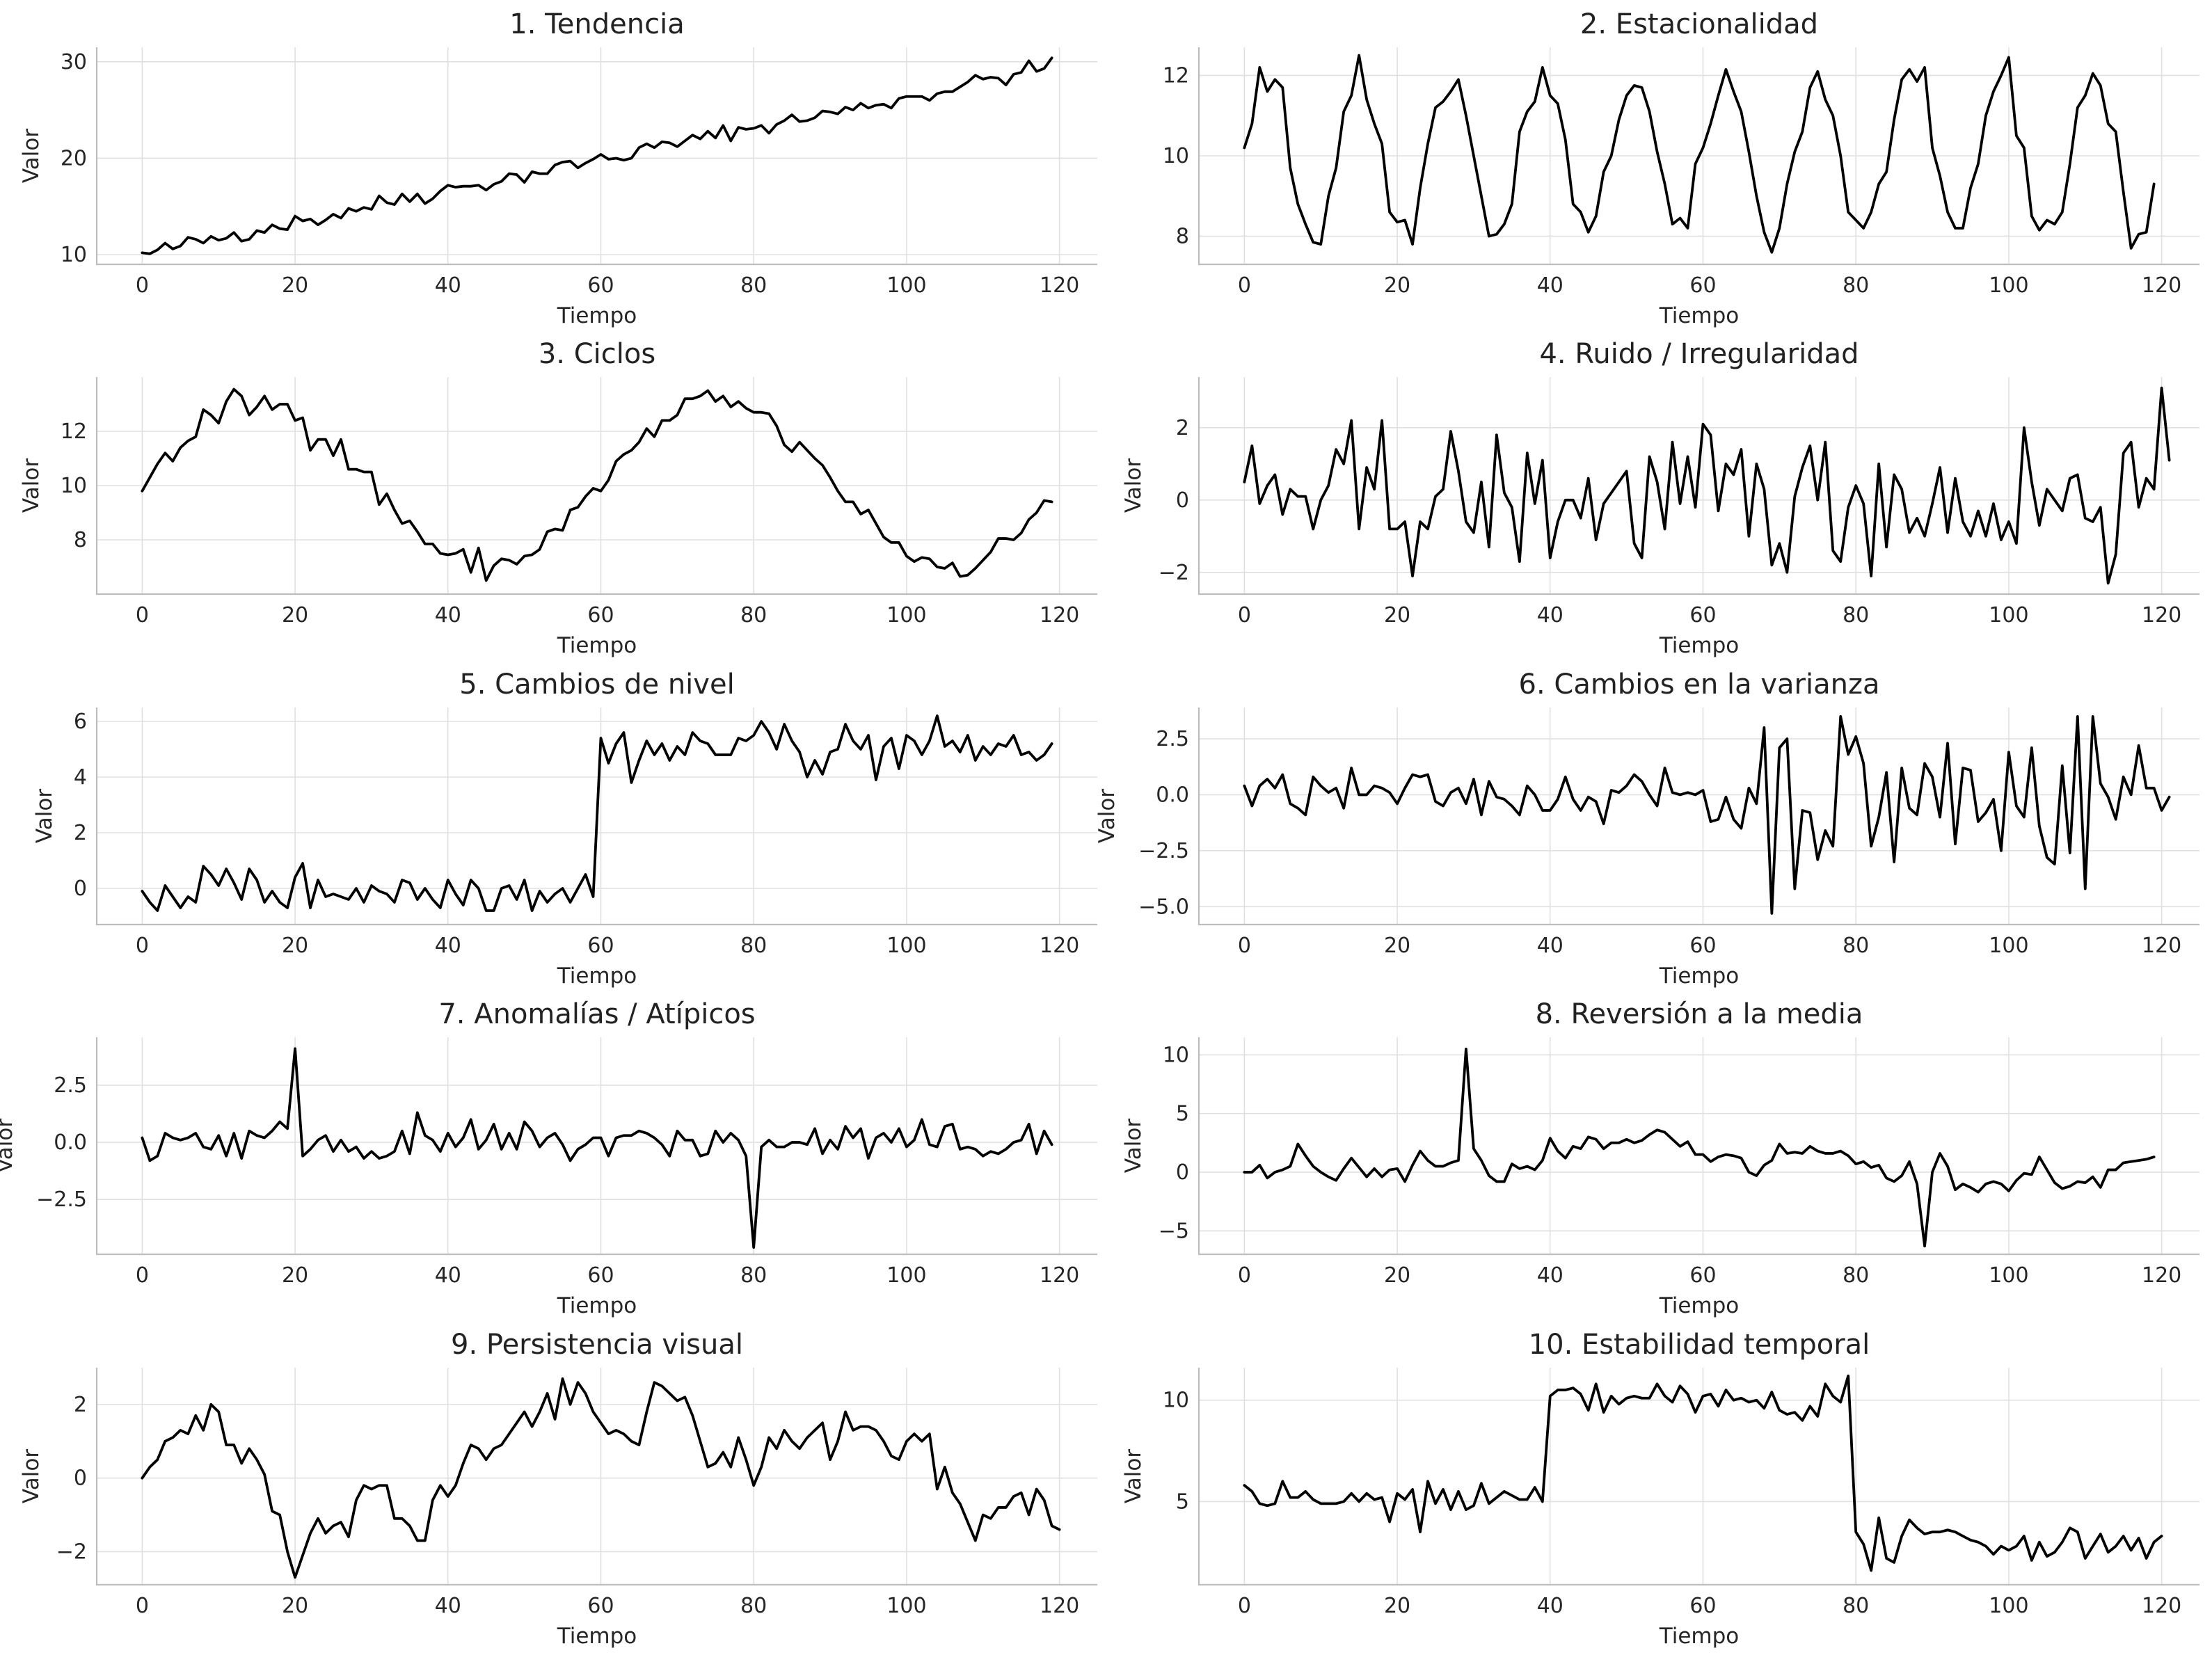 This screenshot has width=2212, height=1655. I want to click on y-tick-label: −5.0, so click(1163, 907).